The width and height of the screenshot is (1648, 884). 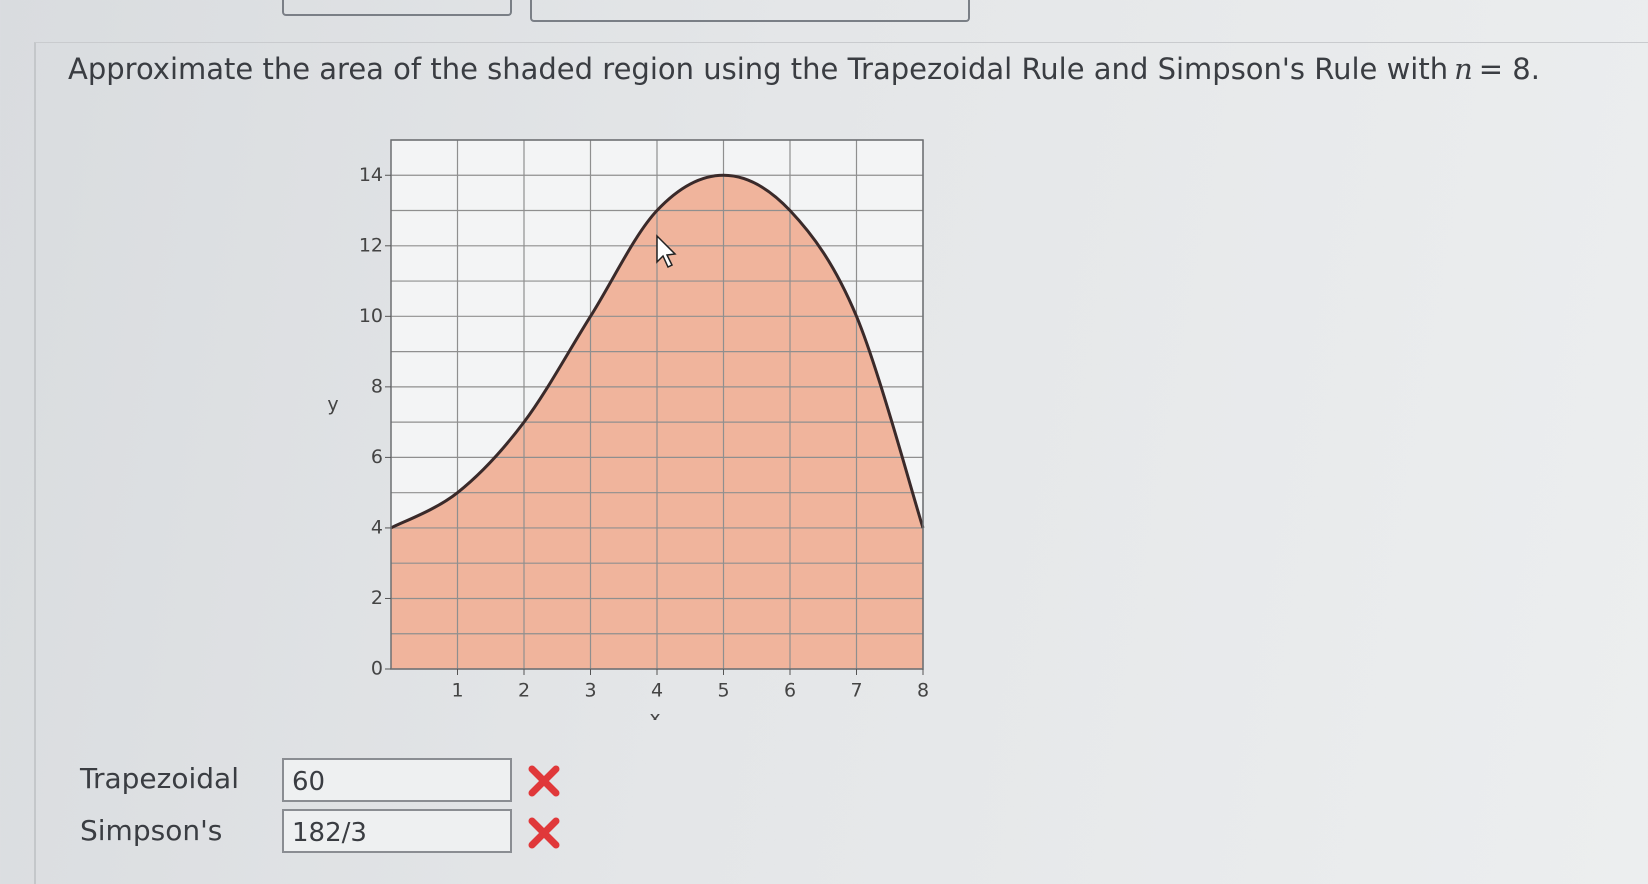 What do you see at coordinates (371, 245) in the screenshot?
I see `y-tick-label: 12` at bounding box center [371, 245].